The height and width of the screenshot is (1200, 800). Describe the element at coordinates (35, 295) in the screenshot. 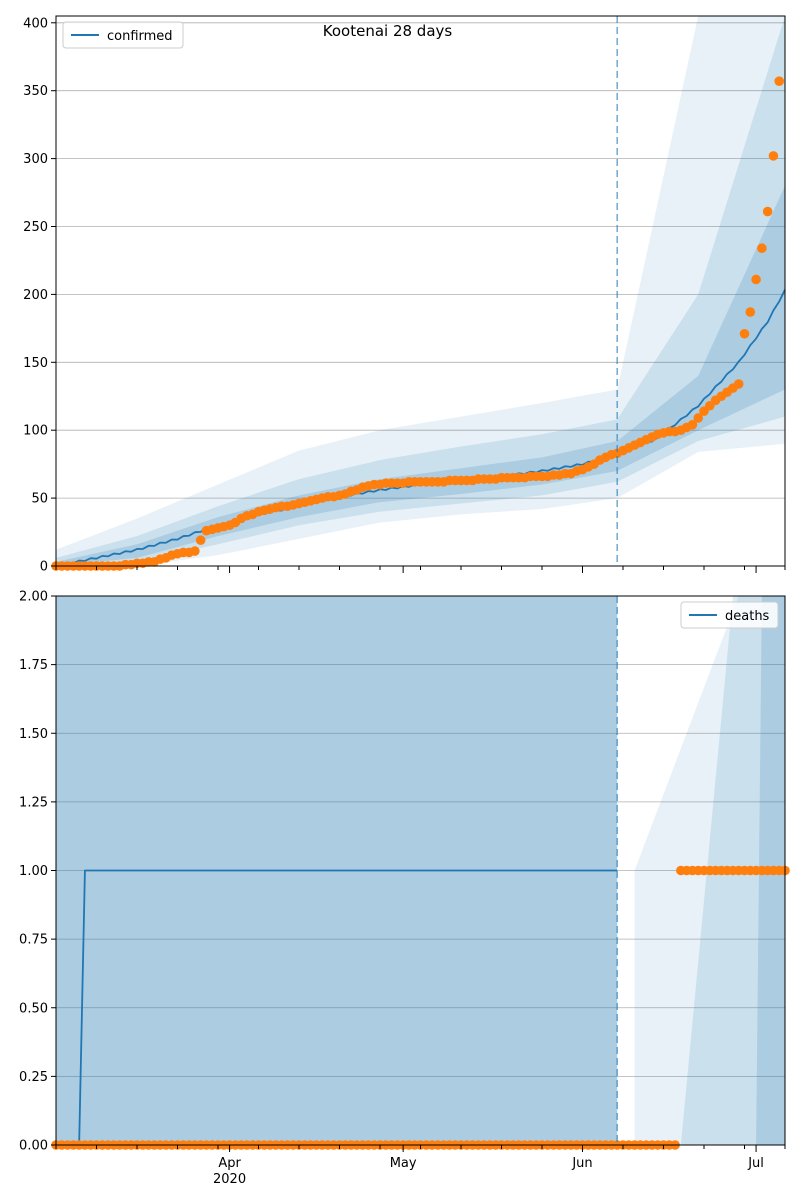

I see `y-tick-label: 200` at that location.